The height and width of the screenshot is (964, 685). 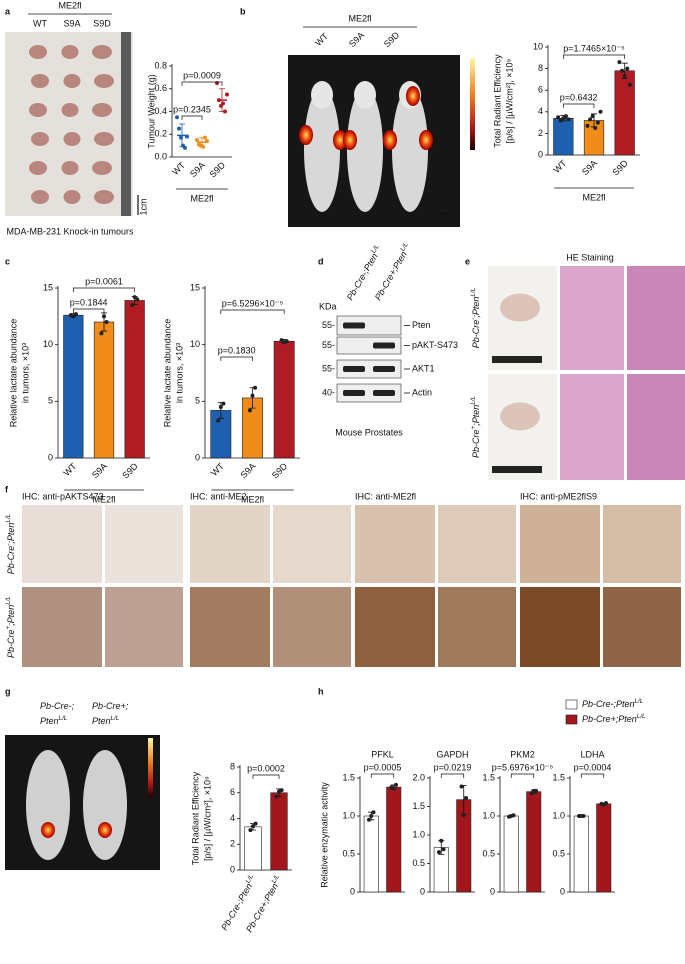 I want to click on chart-title: GAPDH, so click(x=452, y=754).